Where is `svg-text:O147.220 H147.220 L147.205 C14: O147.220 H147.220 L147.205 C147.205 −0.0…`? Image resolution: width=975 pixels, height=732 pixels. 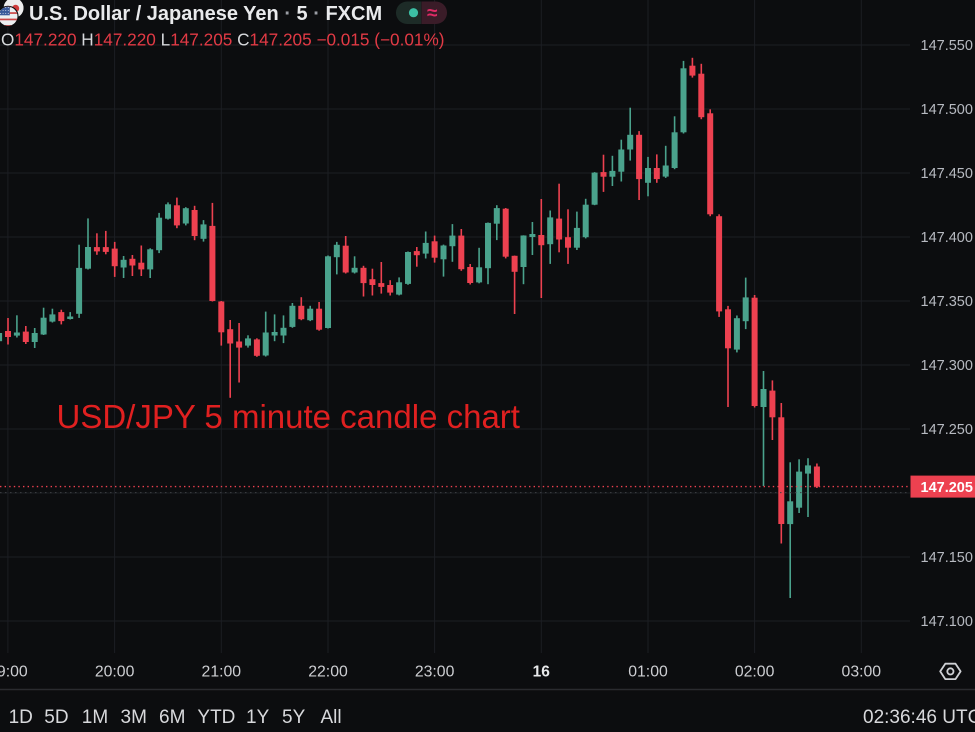 svg-text:O147.220 H147.220 L147.205 C14: O147.220 H147.220 L147.205 C147.205 −0.0… is located at coordinates (222, 40).